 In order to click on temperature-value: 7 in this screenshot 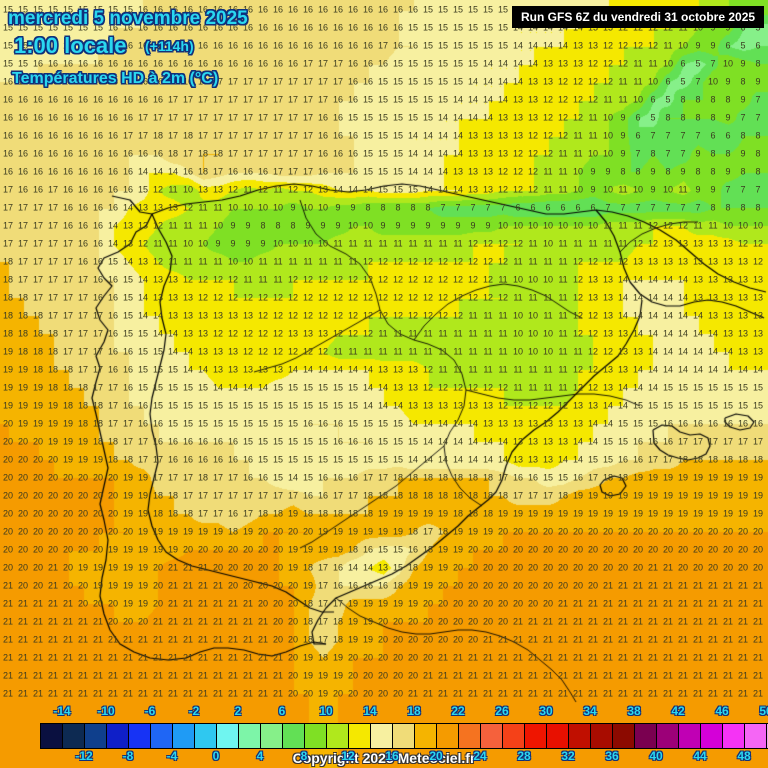, I will do `click(653, 207)`.